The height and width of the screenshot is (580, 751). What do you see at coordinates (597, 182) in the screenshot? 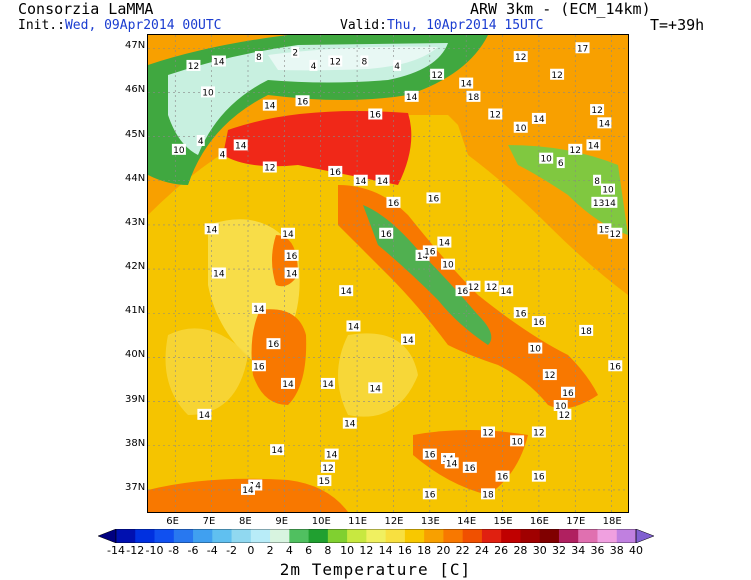
I see `point-temperature-label: 8` at bounding box center [597, 182].